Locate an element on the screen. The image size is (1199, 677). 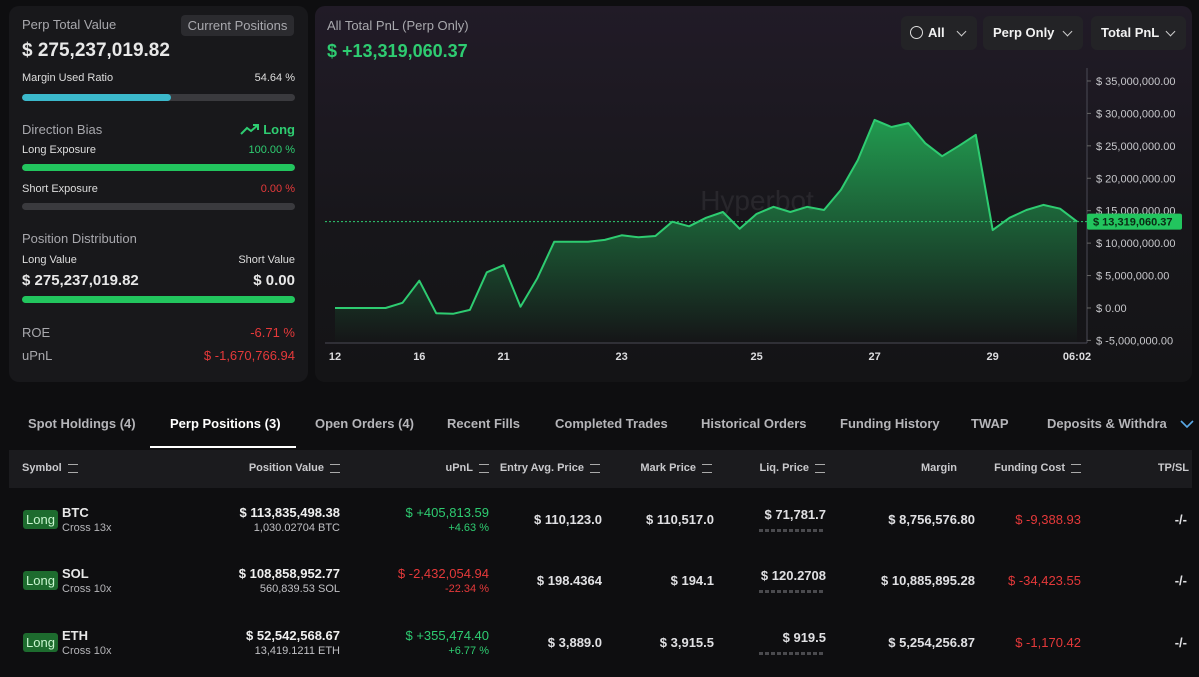
tab: Completed Trades is located at coordinates (611, 423).